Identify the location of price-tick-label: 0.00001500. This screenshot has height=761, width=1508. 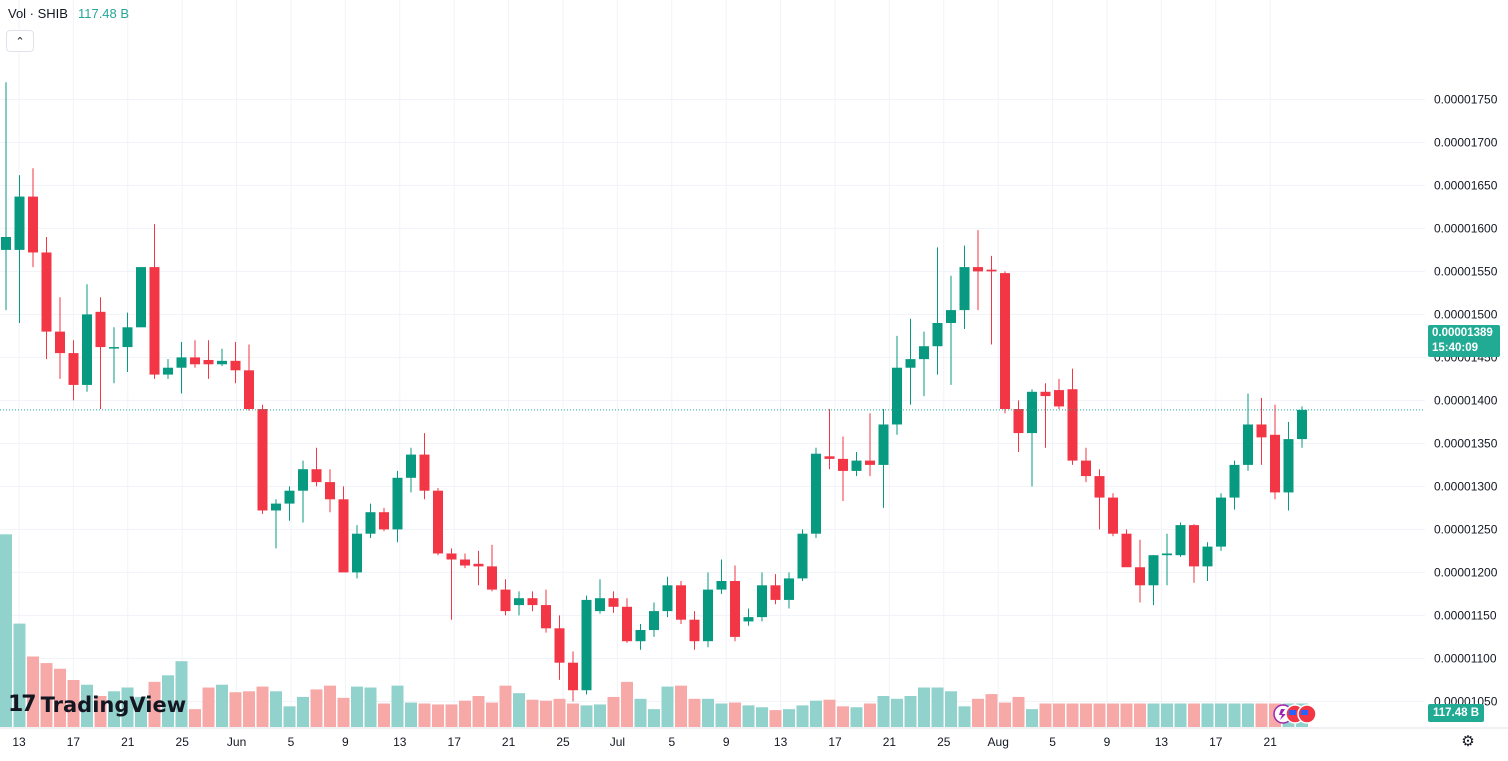
(1466, 314).